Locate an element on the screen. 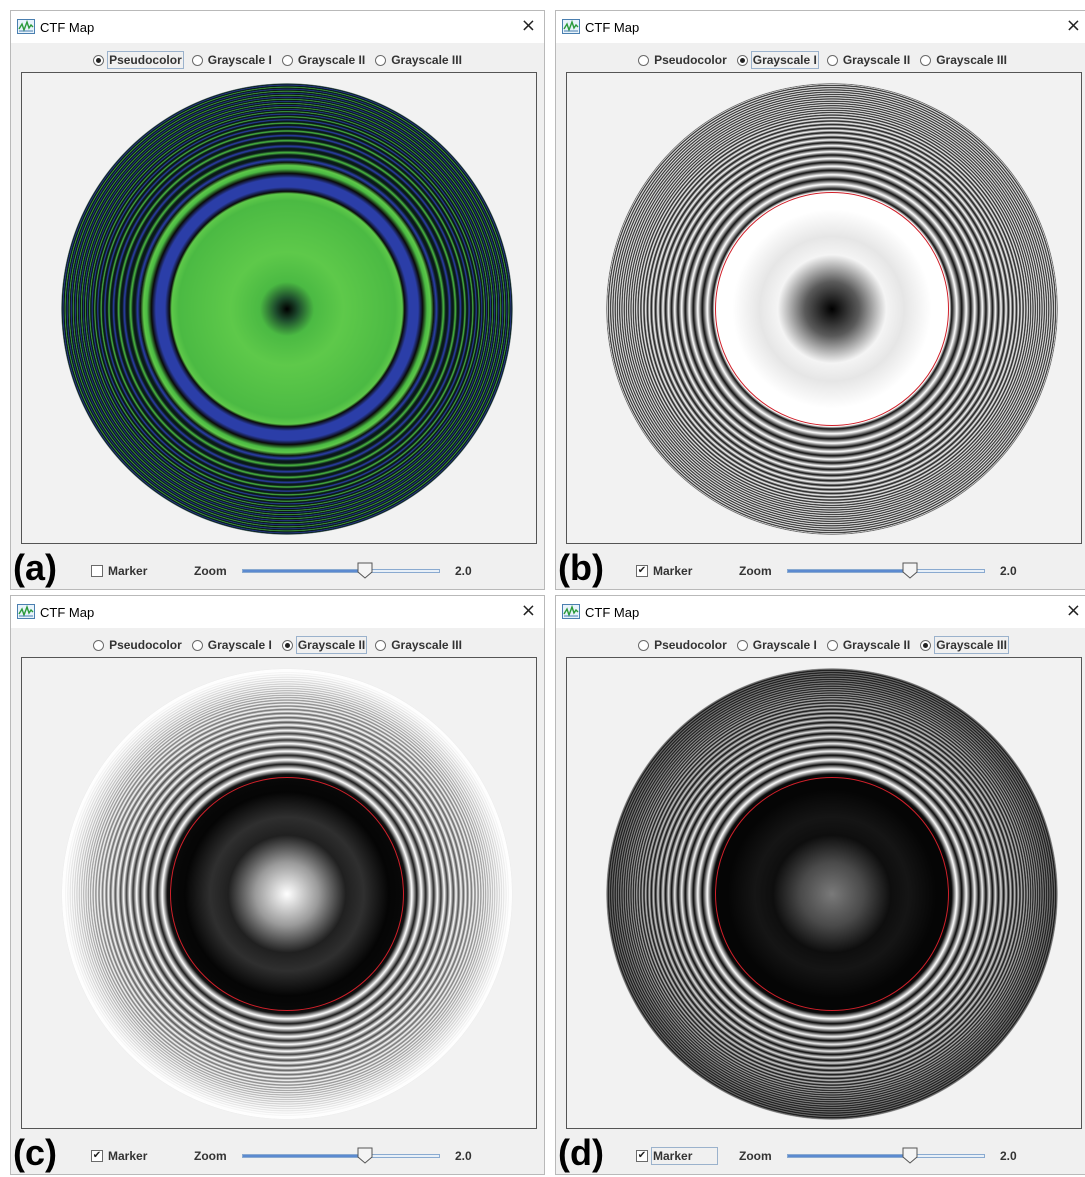 Image resolution: width=1085 pixels, height=1177 pixels. zoom-slider-fill is located at coordinates (304, 1156).